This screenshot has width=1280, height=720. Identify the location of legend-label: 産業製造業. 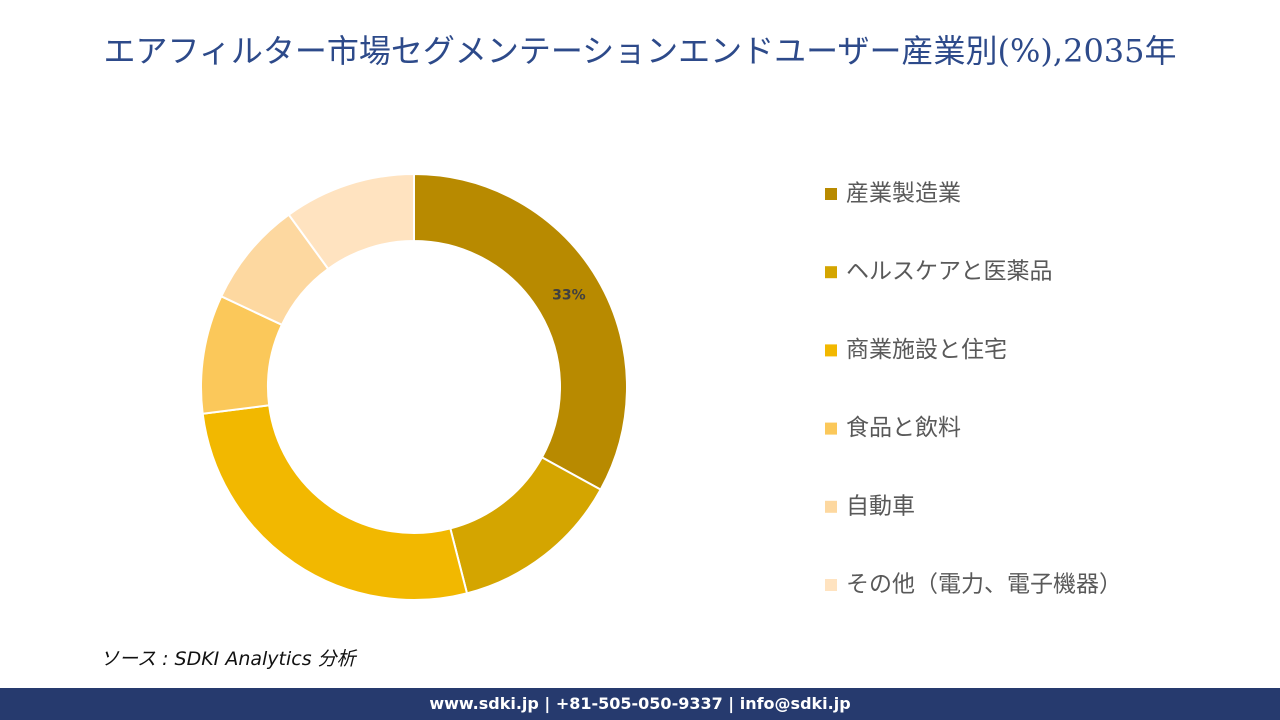
(903, 194).